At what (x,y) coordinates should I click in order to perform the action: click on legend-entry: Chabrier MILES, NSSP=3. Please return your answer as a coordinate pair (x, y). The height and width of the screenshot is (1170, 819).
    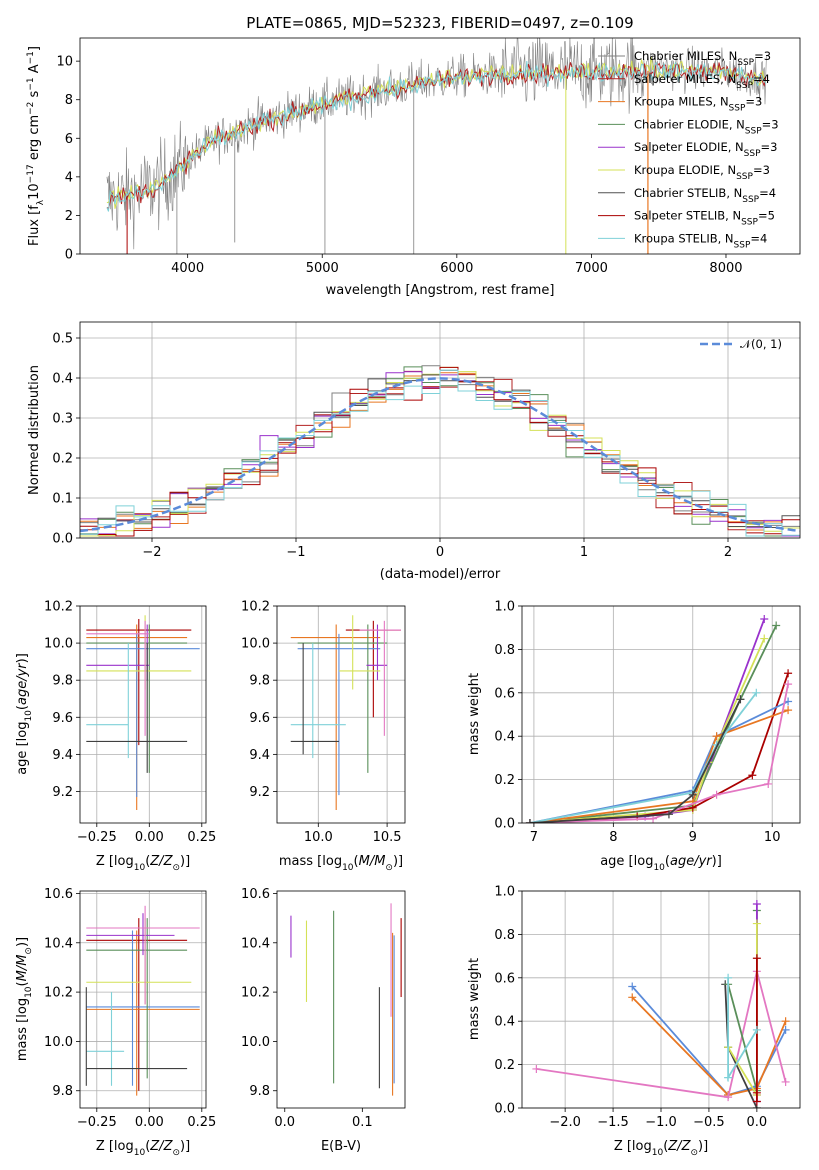
    Looking at the image, I should click on (702, 58).